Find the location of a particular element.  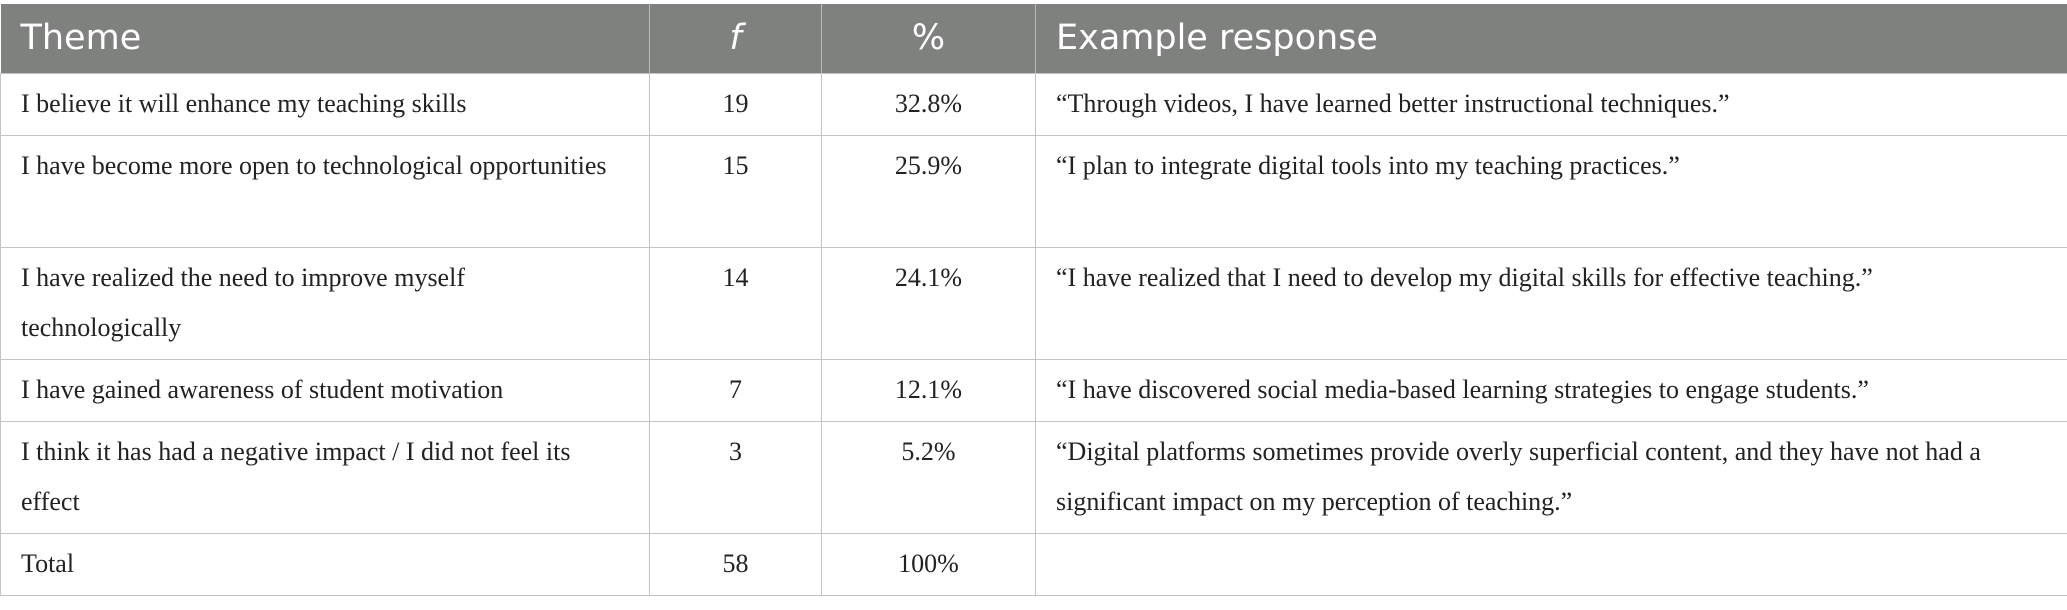

table-header-row: Theme f % Example response is located at coordinates (1033, 38).